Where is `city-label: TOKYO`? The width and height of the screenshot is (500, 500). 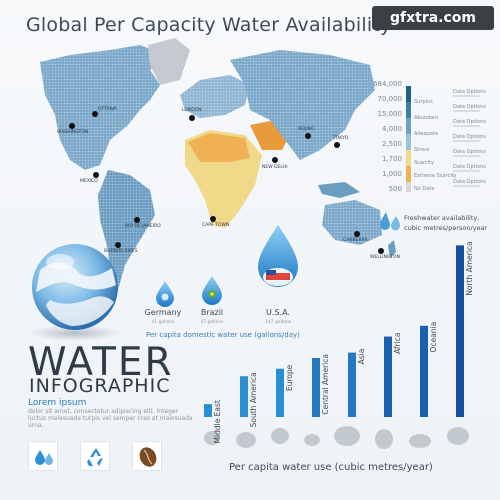
city-label: TOKYO is located at coordinates (340, 138).